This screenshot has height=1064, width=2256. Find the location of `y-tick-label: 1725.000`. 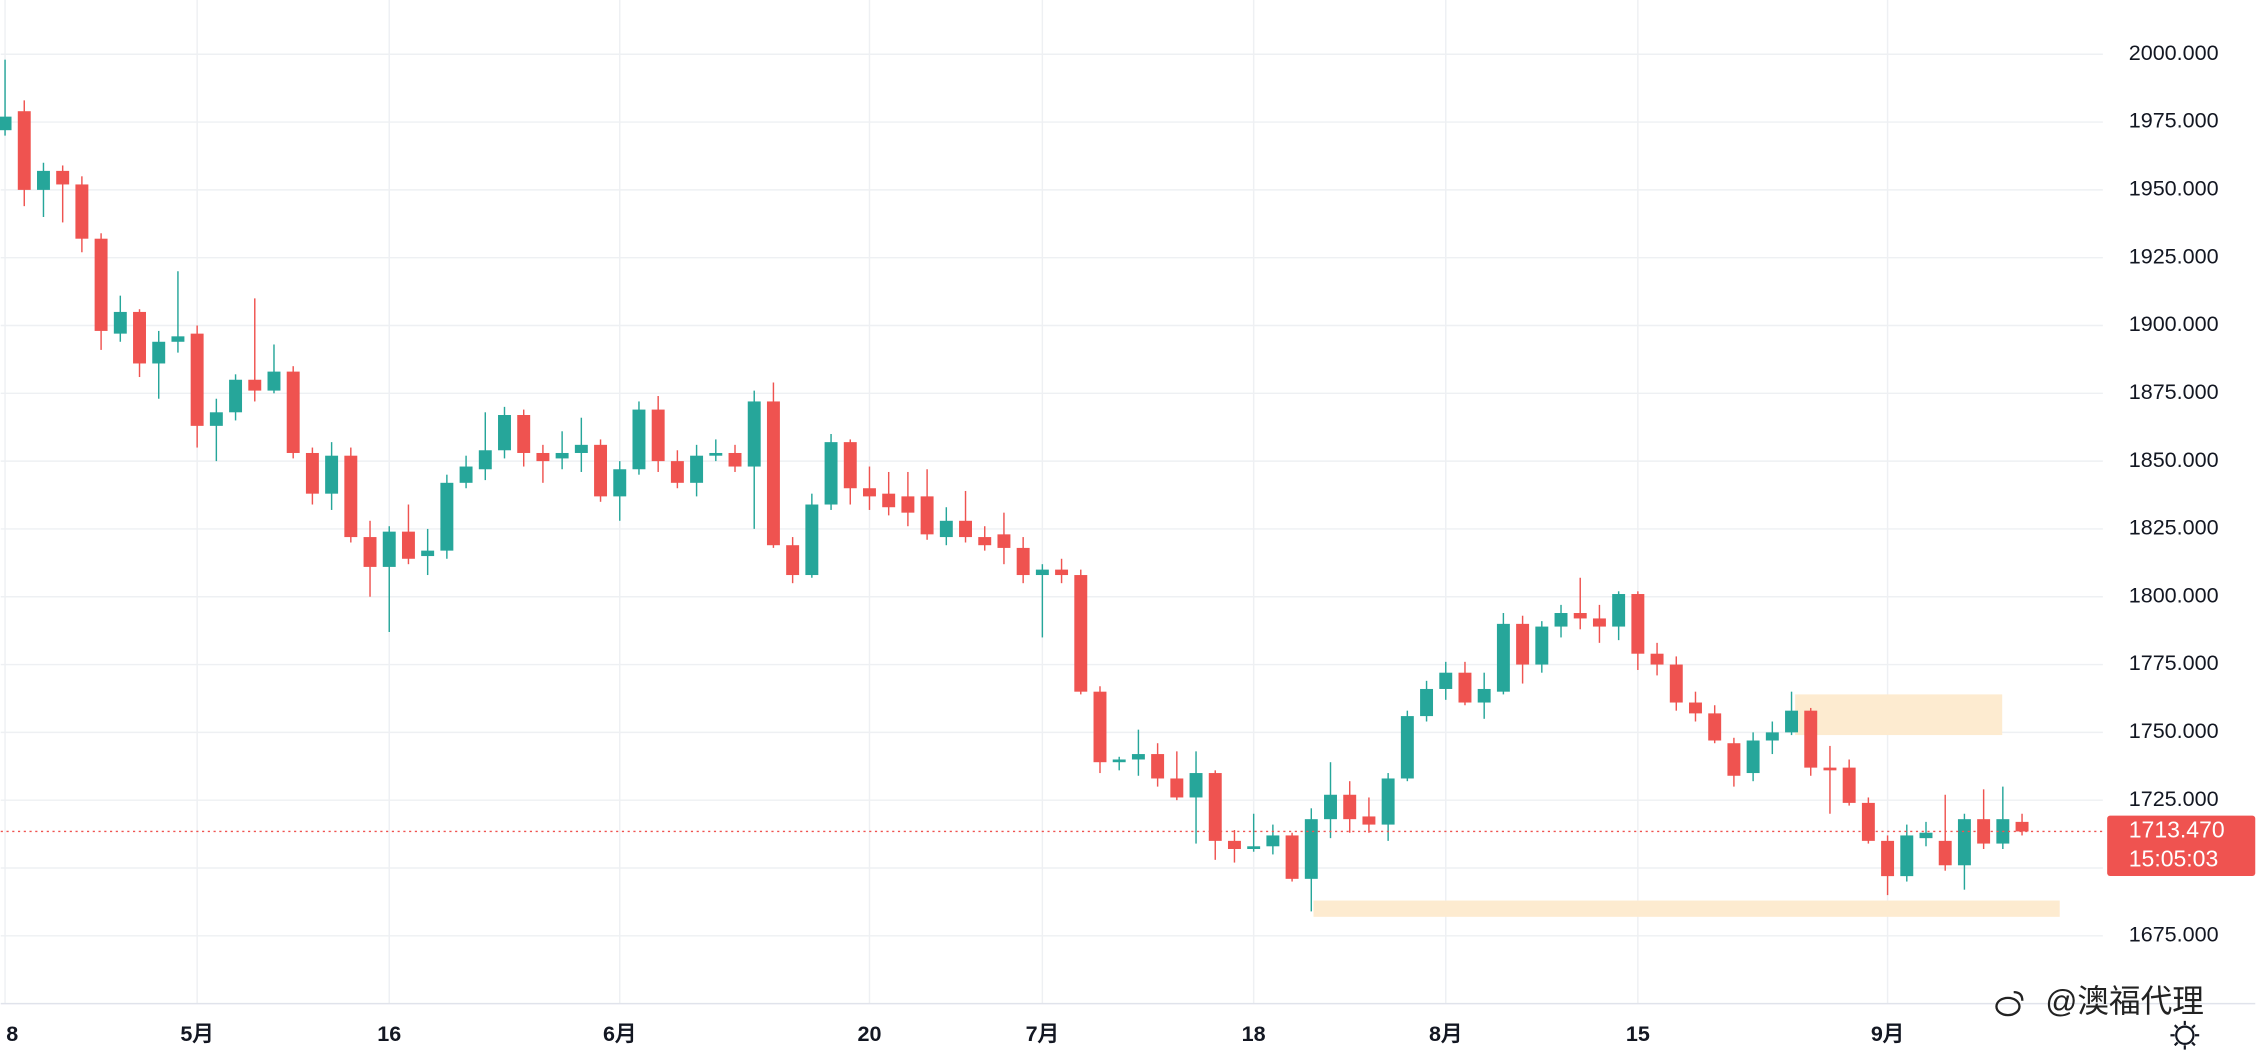

y-tick-label: 1725.000 is located at coordinates (2174, 798).